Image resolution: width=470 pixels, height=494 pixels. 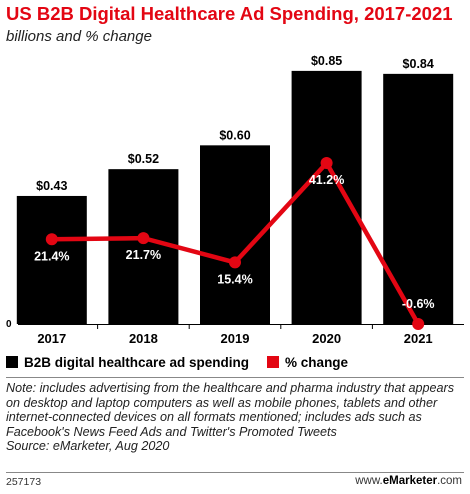 I want to click on divider-top, so click(x=235, y=377).